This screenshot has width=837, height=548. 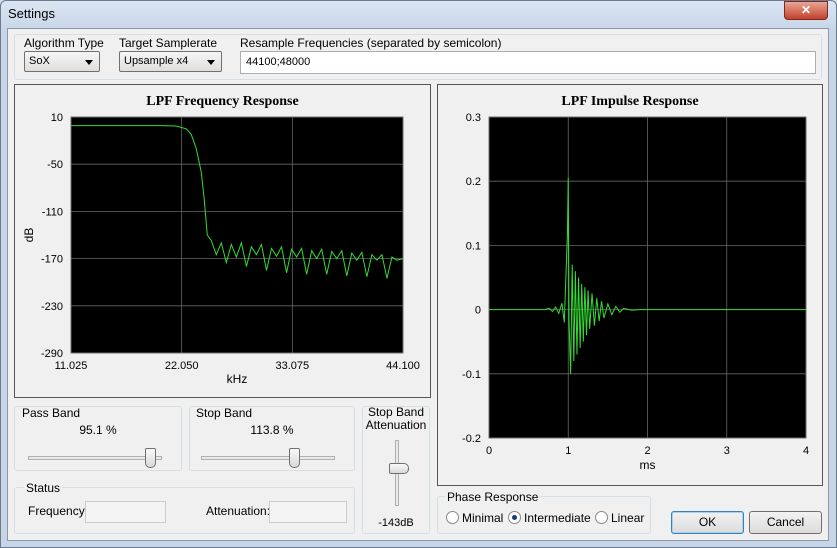 What do you see at coordinates (785, 522) in the screenshot?
I see `cancel-button: Cancel` at bounding box center [785, 522].